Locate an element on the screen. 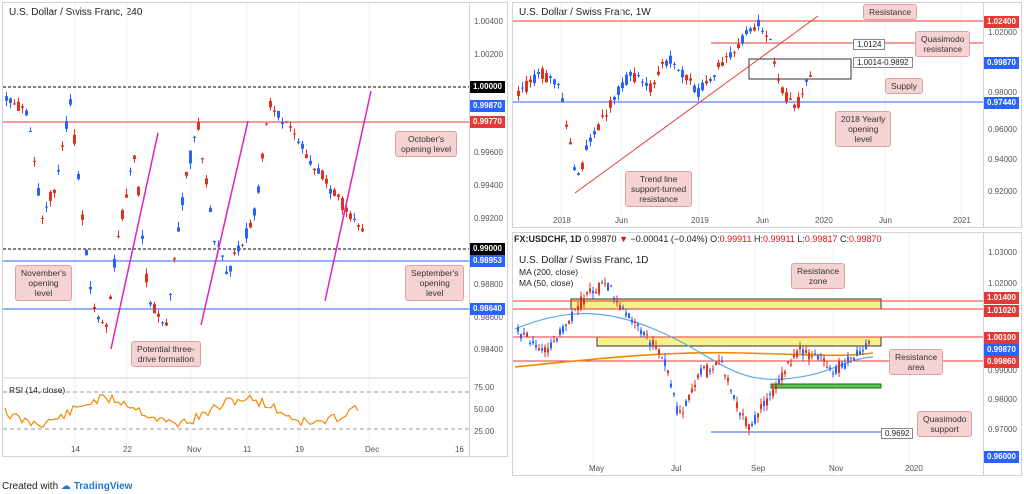  footer-brand: TradingView is located at coordinates (103, 486).